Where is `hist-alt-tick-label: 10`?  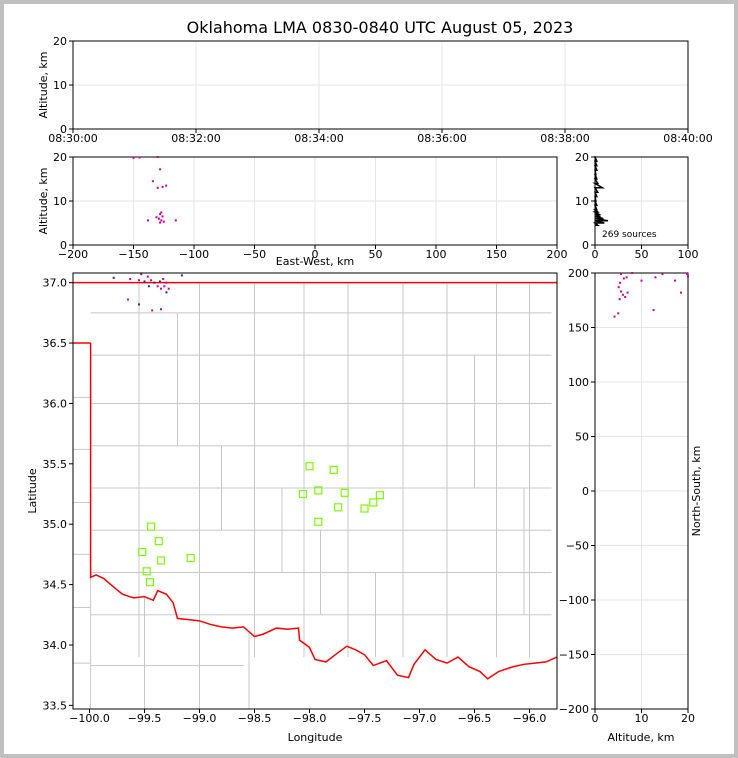
hist-alt-tick-label: 10 is located at coordinates (582, 201).